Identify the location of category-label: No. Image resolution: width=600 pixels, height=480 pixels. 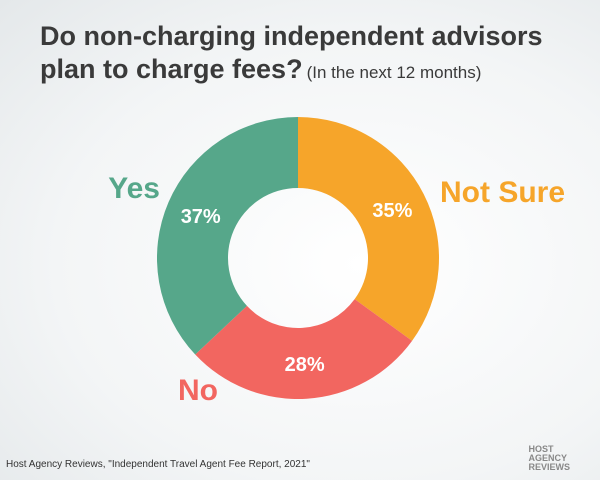
(198, 390).